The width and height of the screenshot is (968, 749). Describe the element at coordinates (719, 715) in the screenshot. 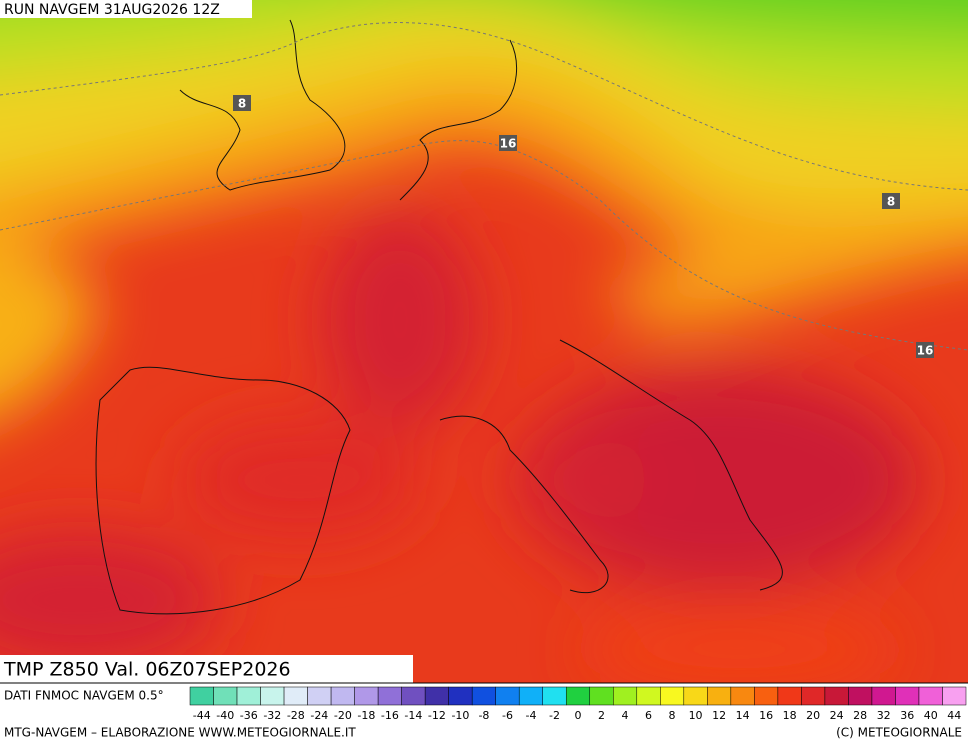

I see `legend-label: 12` at that location.